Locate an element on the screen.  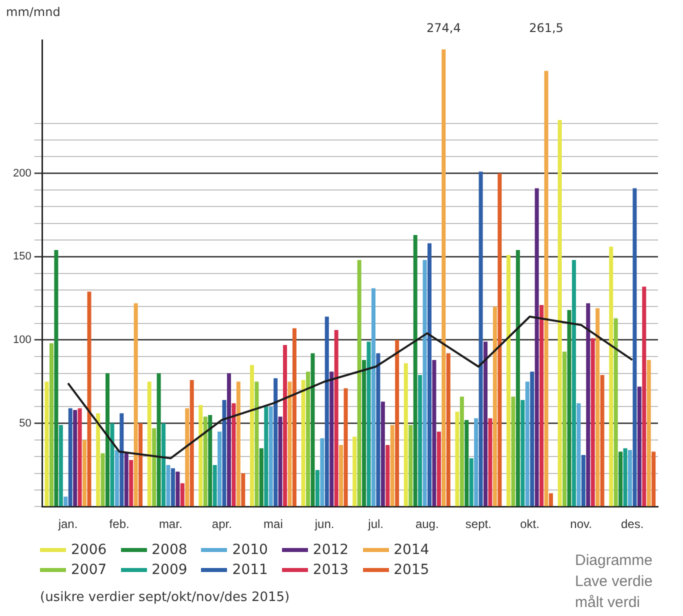
x-tick-label: okt. is located at coordinates (530, 524).